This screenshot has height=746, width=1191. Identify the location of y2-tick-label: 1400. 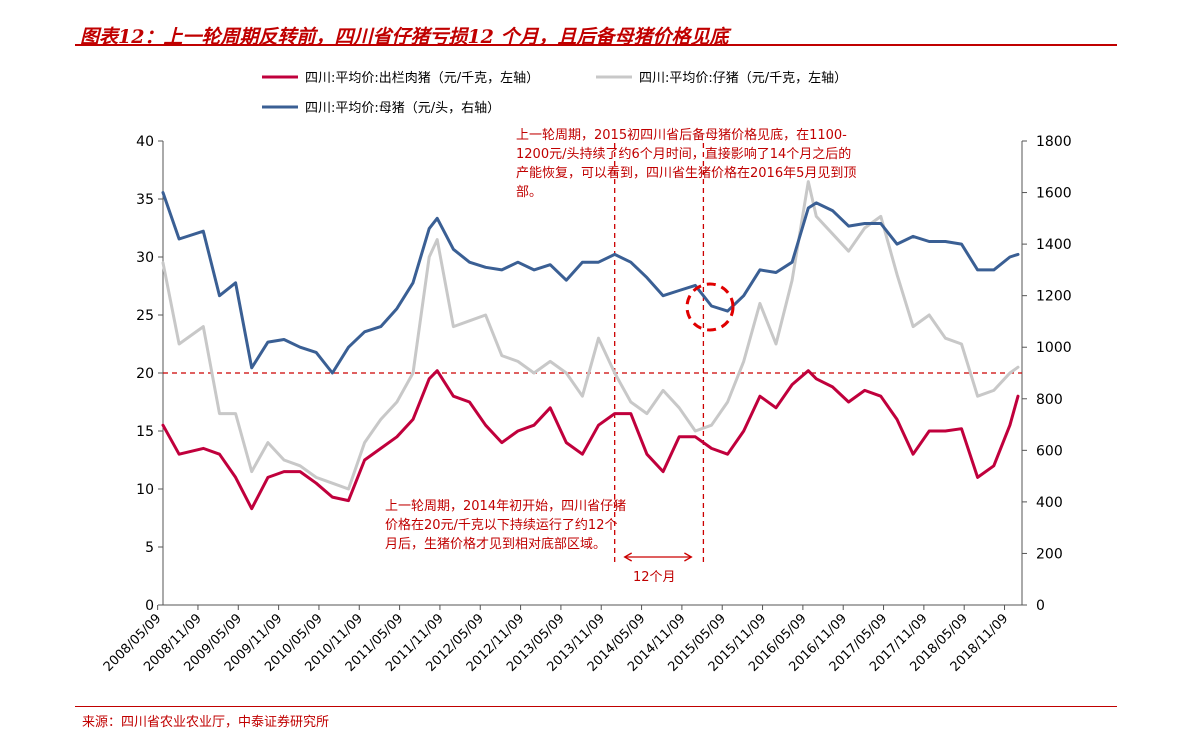
(1054, 245).